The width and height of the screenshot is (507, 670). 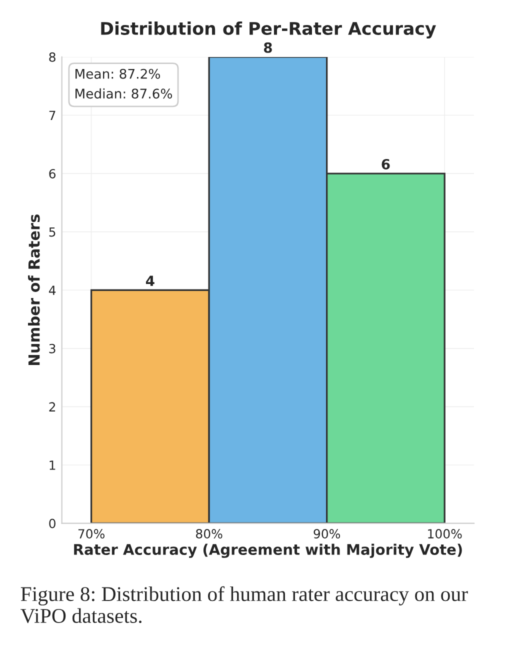 I want to click on y-tick-label: 0, so click(x=52, y=523).